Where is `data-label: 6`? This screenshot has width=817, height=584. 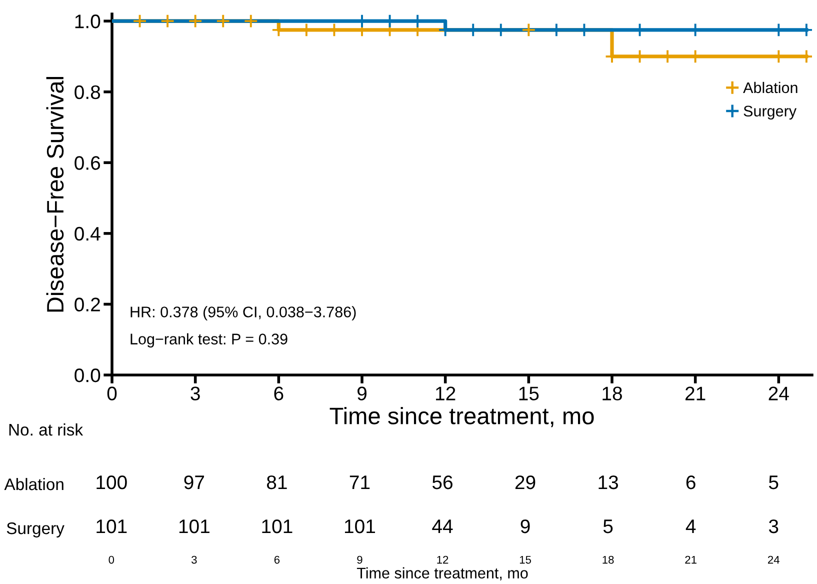 data-label: 6 is located at coordinates (691, 482).